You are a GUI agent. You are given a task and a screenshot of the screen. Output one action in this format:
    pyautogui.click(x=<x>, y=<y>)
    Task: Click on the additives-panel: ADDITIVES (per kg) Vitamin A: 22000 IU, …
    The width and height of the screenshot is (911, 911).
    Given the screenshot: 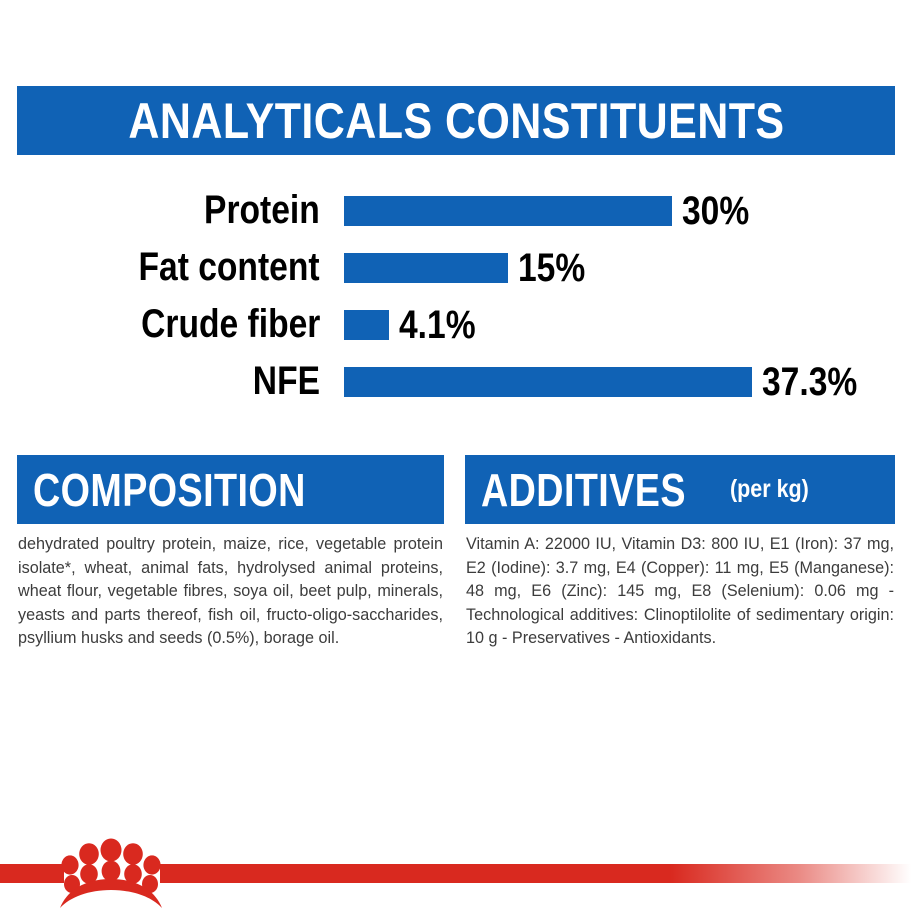 What is the action you would take?
    pyautogui.click(x=680, y=553)
    